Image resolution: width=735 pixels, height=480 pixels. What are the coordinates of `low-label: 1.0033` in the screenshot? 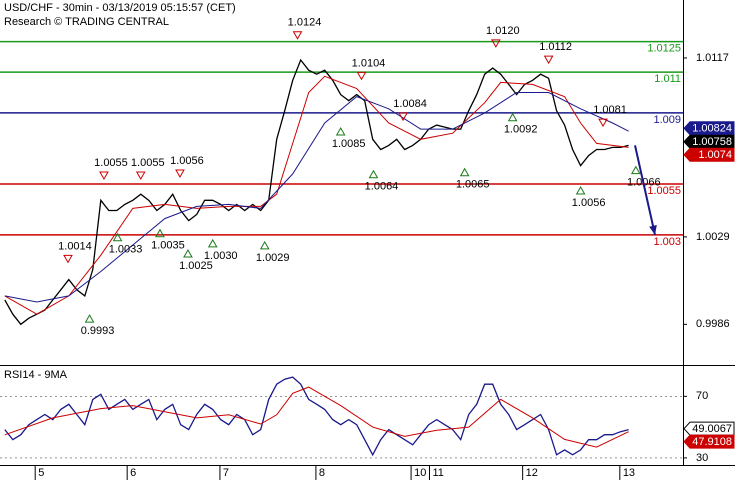 It's located at (126, 250).